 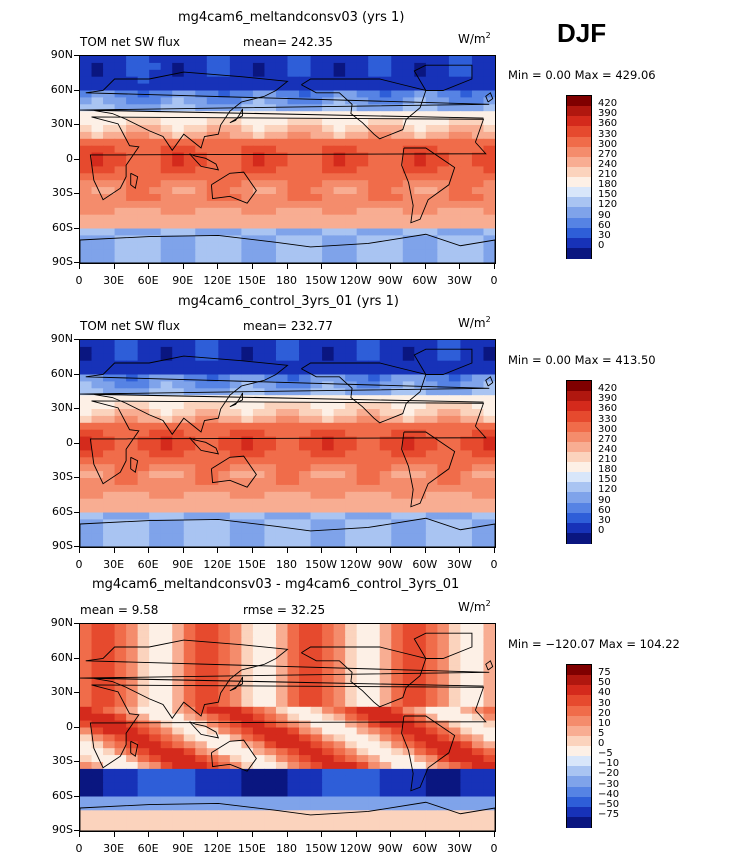 I want to click on coastline-madagascar, so click(x=134, y=749).